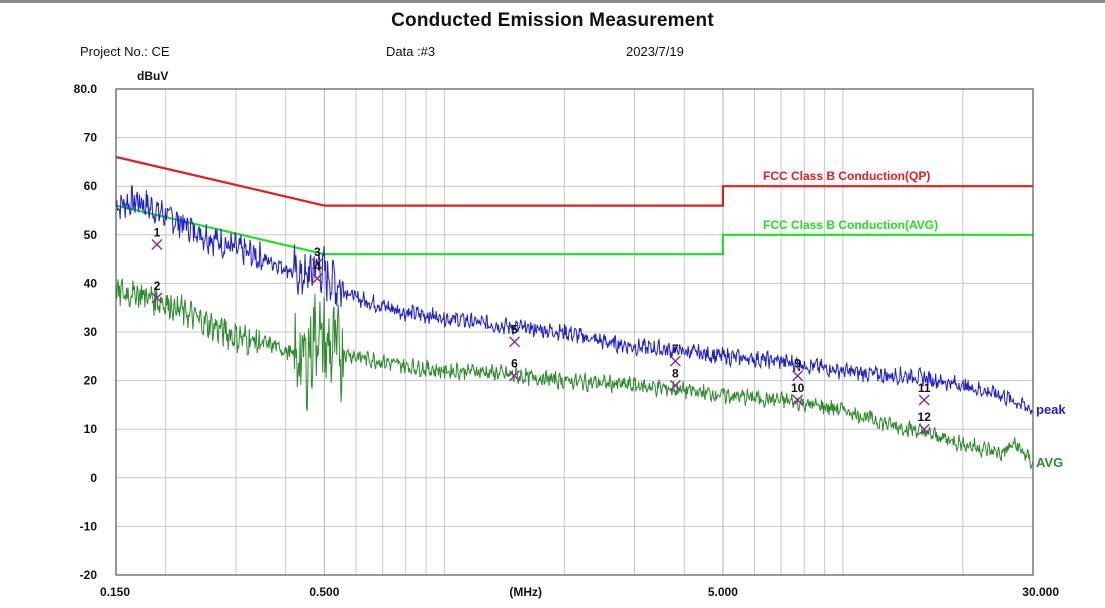  I want to click on y-axis-label: dBuV, so click(152, 76).